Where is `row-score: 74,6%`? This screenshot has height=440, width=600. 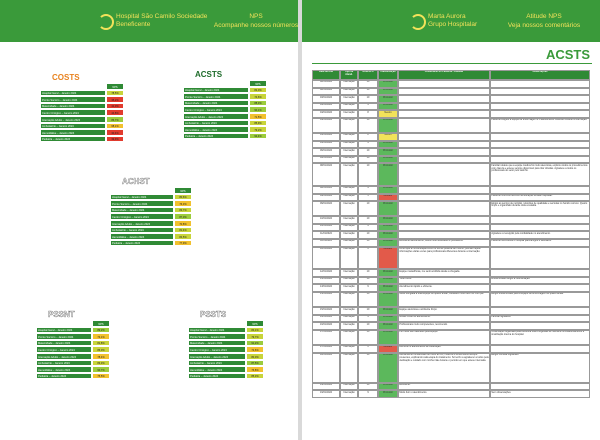
row-score: 74,6% is located at coordinates (258, 96).